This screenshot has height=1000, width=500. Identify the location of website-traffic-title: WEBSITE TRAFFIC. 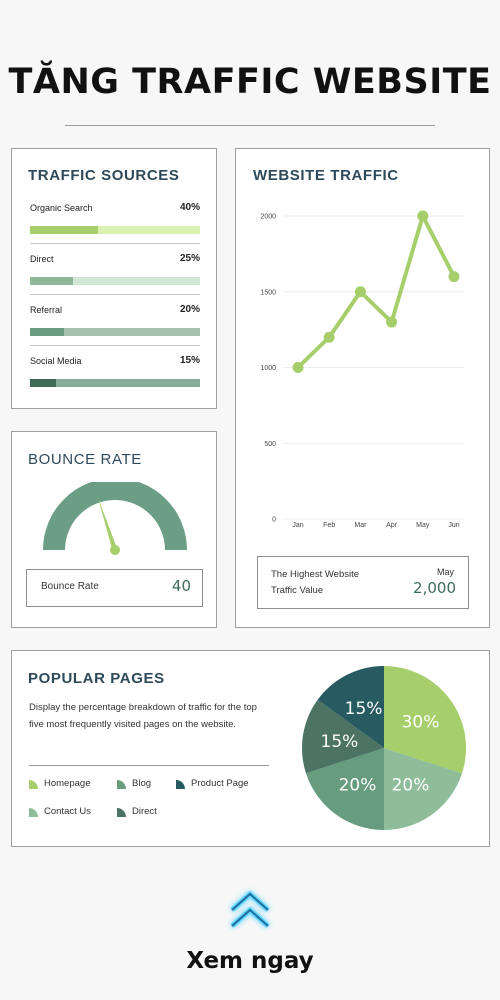
(326, 175).